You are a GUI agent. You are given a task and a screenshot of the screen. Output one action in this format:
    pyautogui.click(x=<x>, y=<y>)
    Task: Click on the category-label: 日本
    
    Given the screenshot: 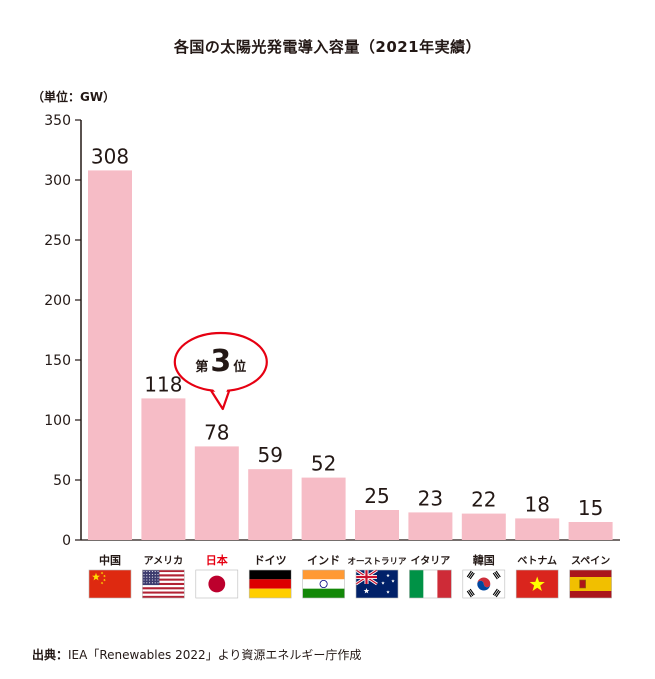 What is the action you would take?
    pyautogui.click(x=217, y=560)
    